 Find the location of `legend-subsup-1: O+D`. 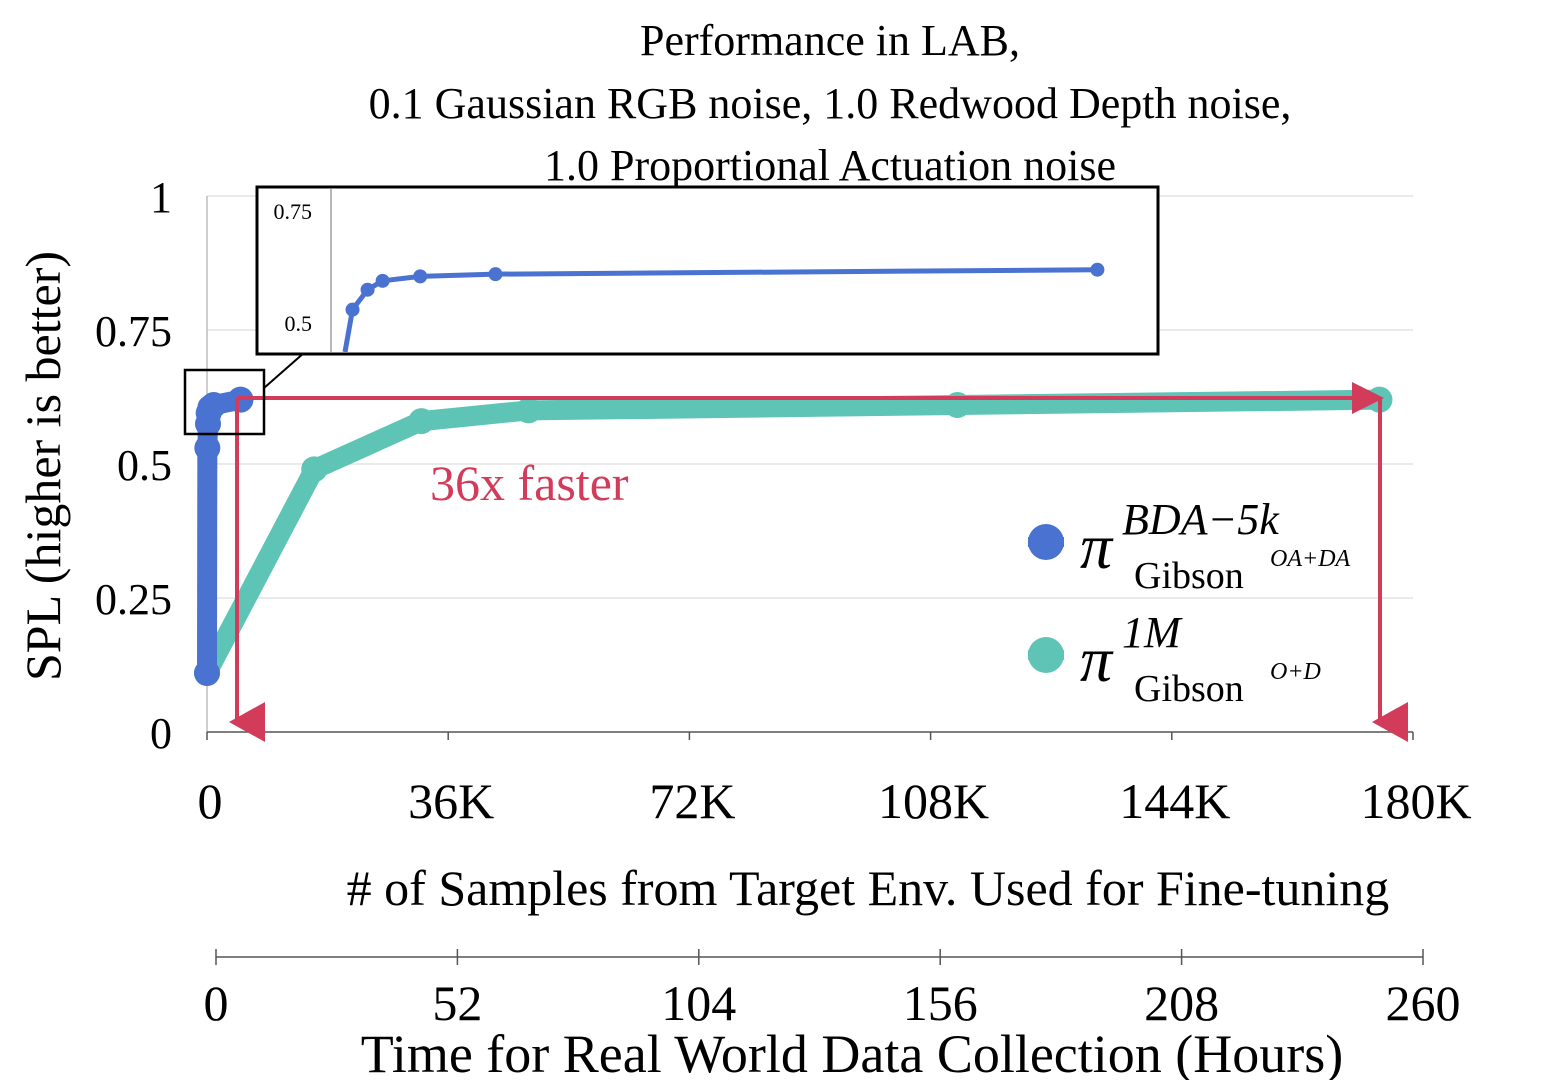

legend-subsup-1: O+D is located at coordinates (1295, 672).